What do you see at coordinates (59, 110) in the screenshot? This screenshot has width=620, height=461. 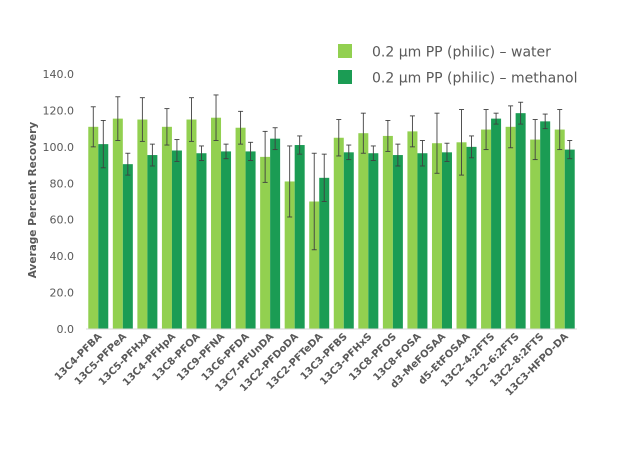 I see `y-tick-label: 120.0` at bounding box center [59, 110].